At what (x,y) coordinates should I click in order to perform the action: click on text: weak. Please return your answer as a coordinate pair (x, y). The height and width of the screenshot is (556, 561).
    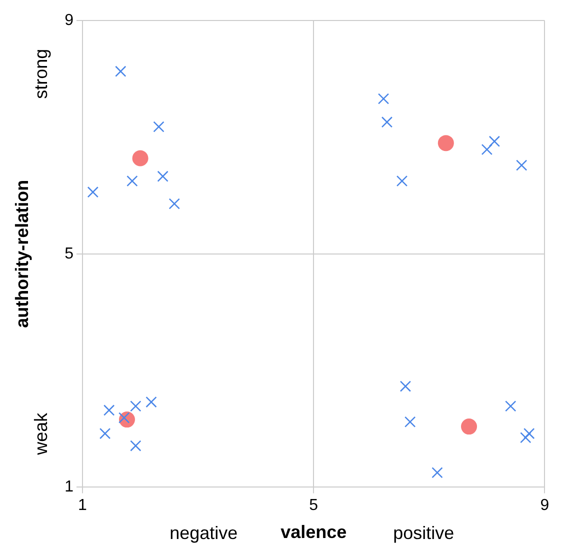
    Looking at the image, I should click on (40, 434).